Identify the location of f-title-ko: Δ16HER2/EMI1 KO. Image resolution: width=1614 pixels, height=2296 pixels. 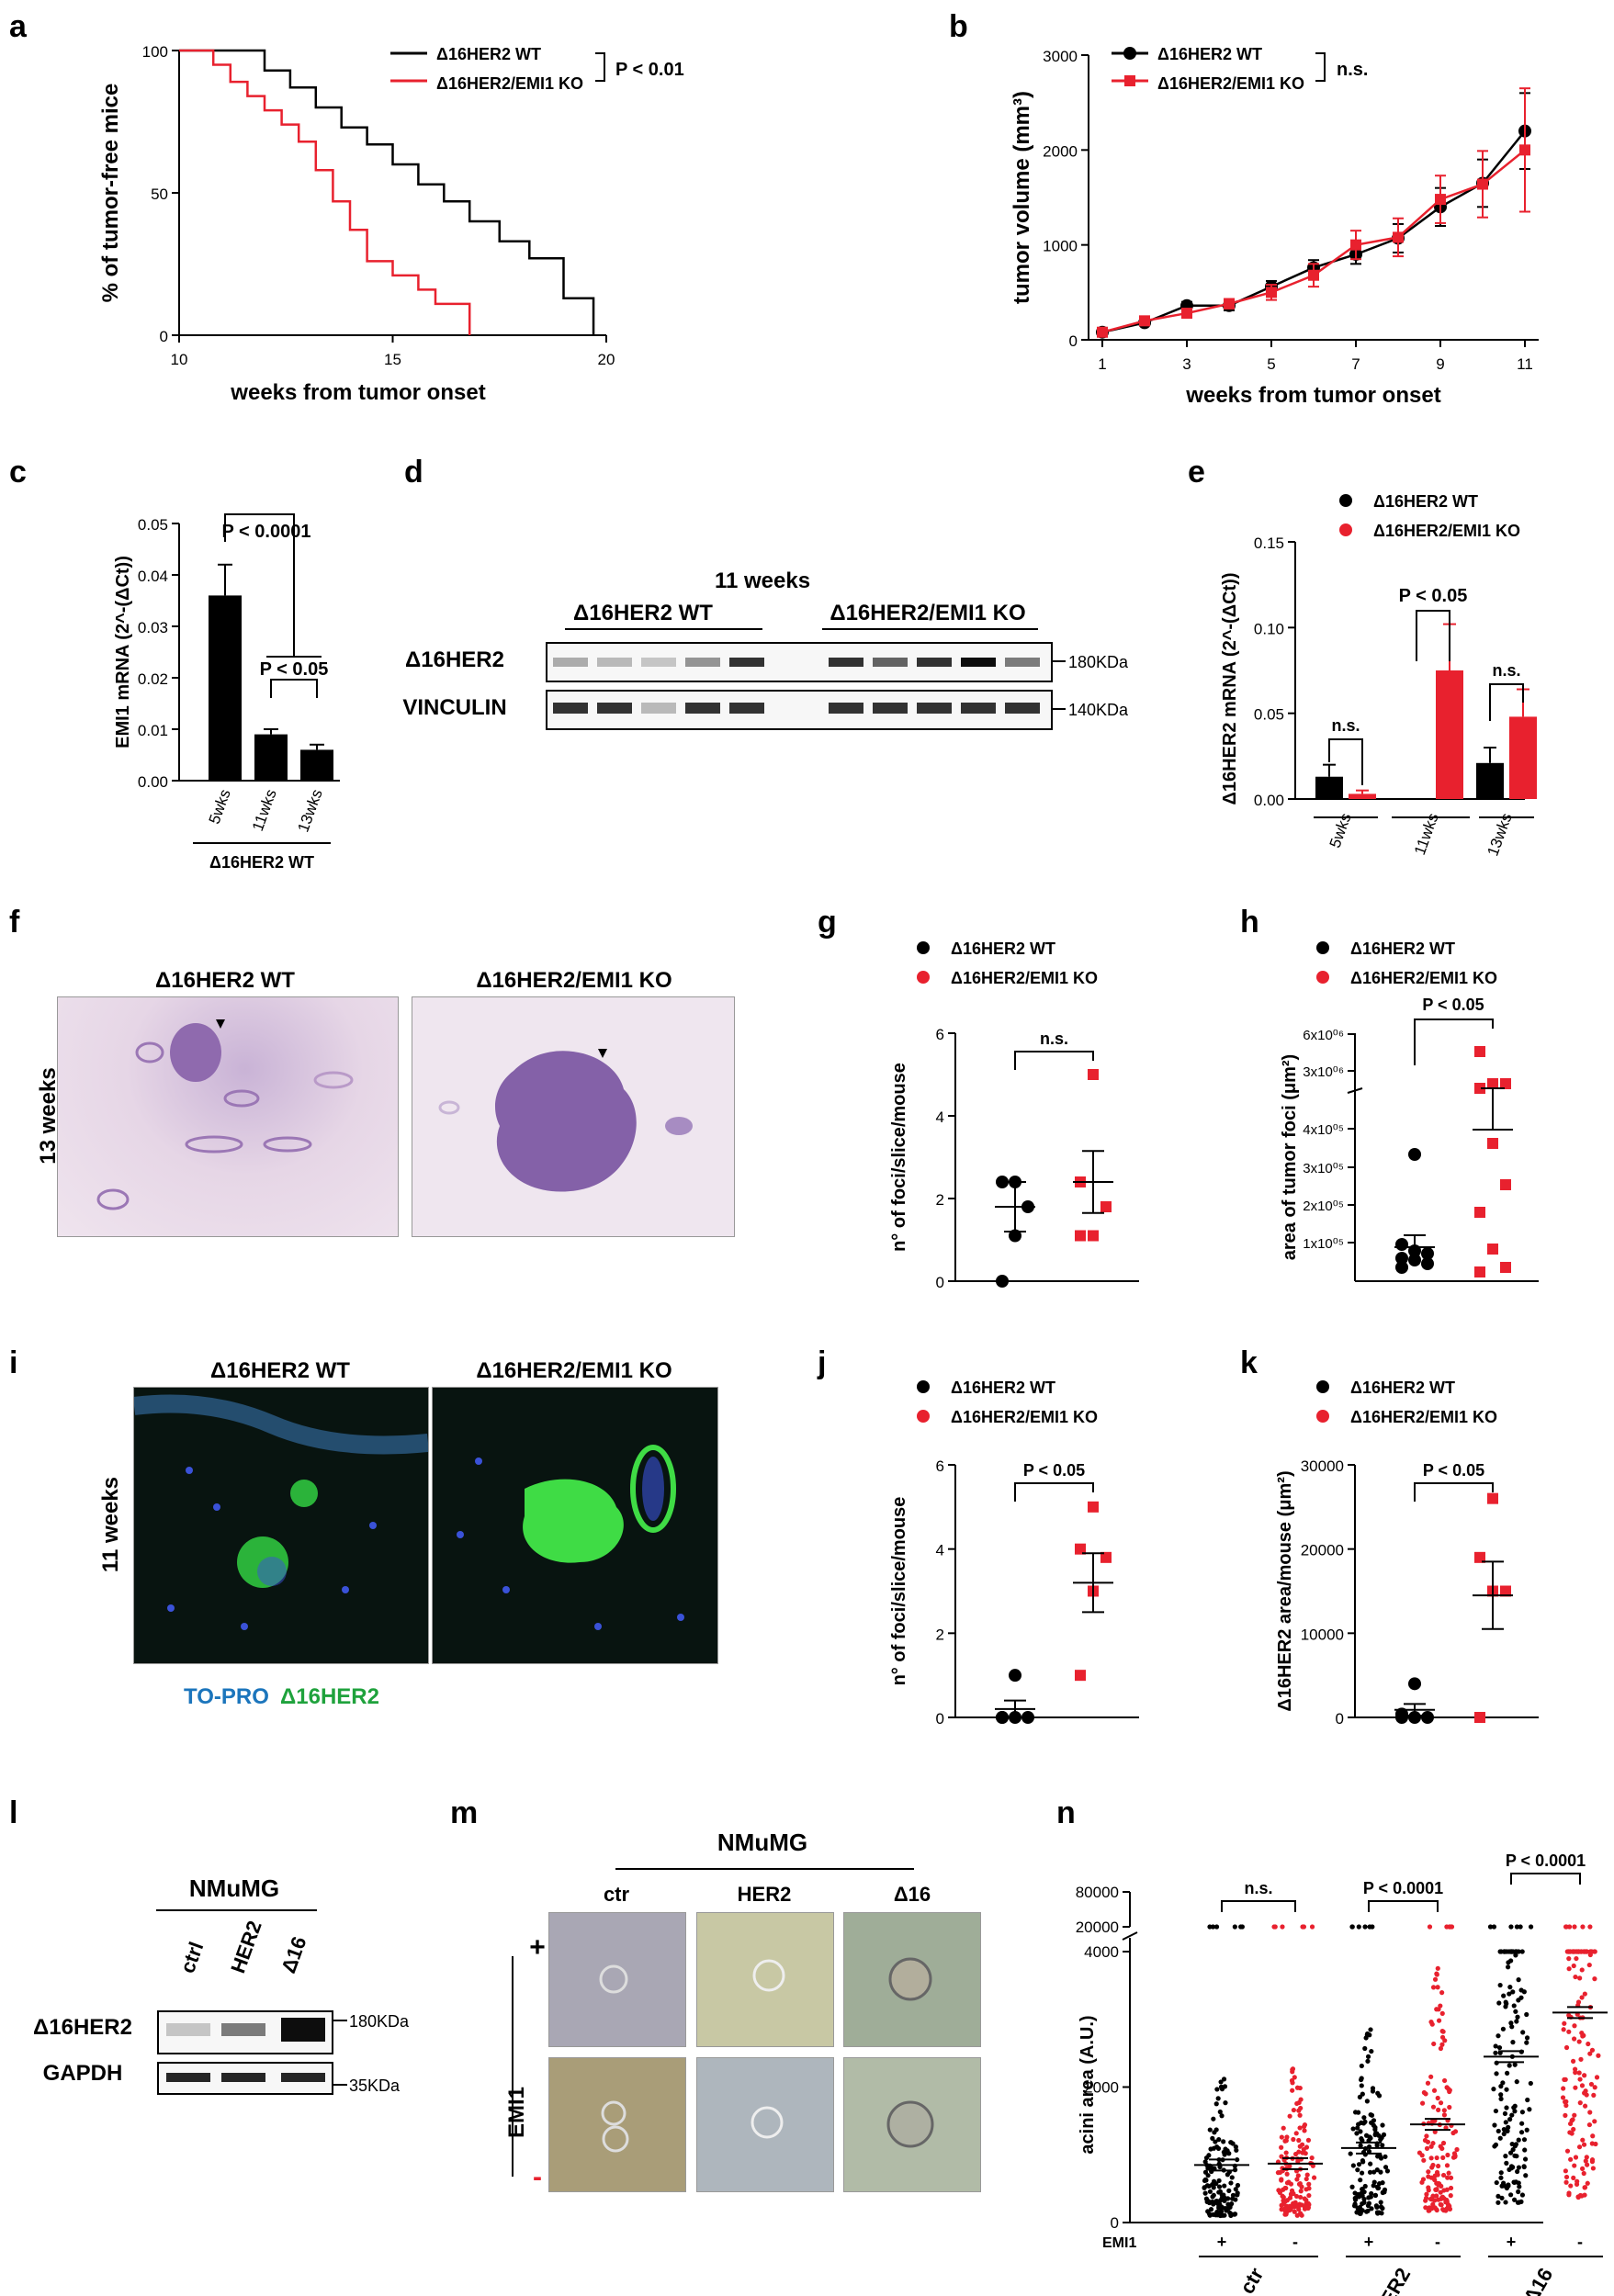
(574, 980).